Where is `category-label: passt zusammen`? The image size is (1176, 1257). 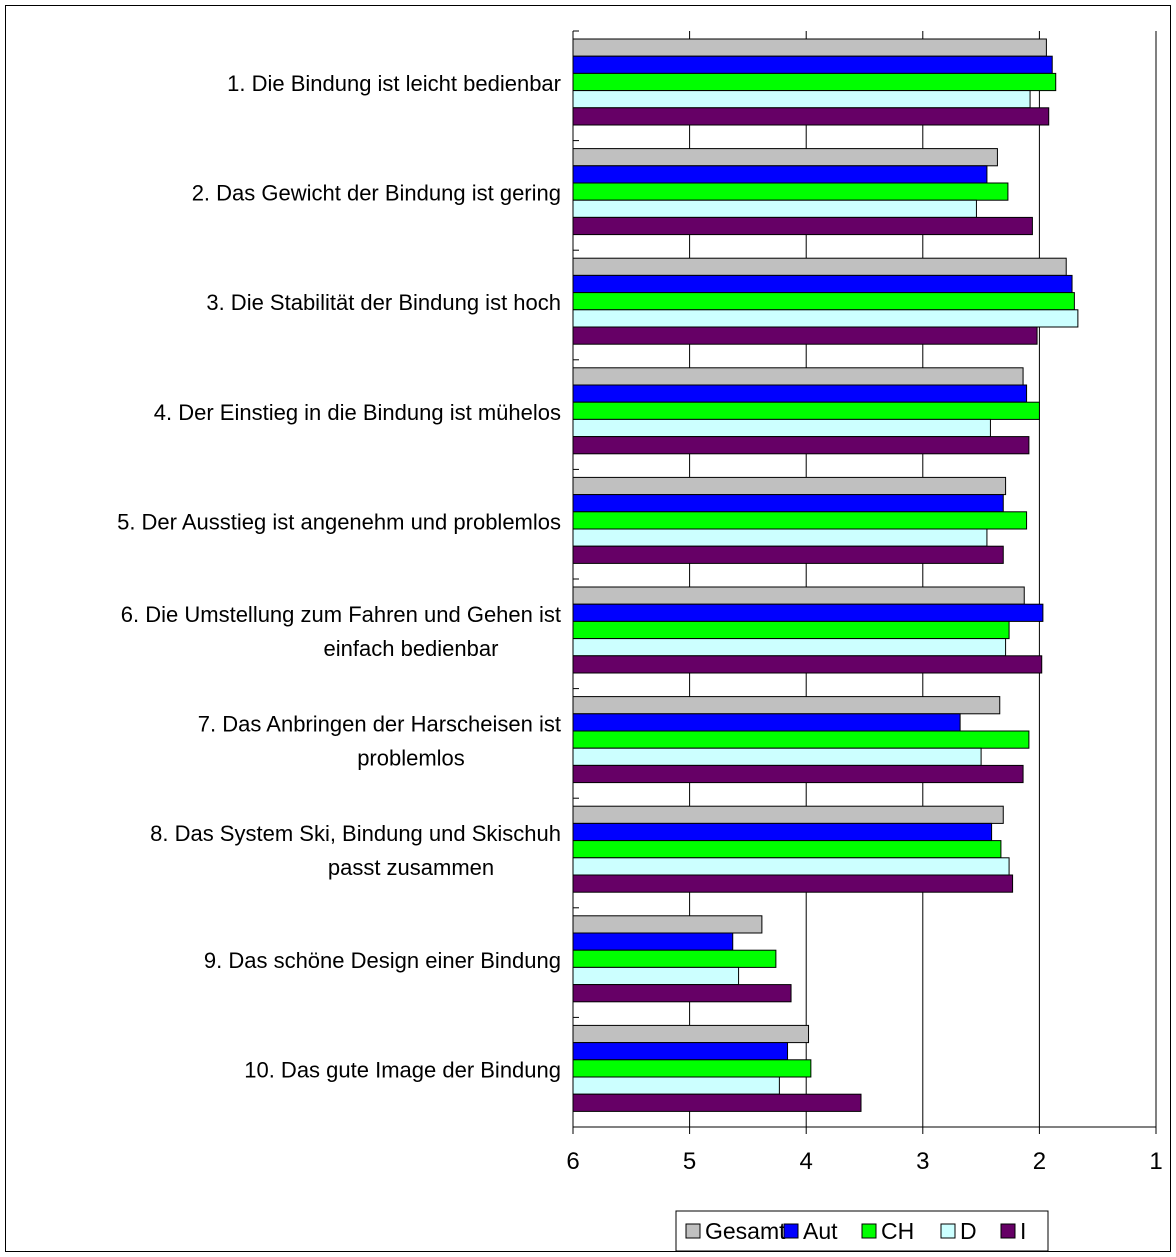 category-label: passt zusammen is located at coordinates (411, 867).